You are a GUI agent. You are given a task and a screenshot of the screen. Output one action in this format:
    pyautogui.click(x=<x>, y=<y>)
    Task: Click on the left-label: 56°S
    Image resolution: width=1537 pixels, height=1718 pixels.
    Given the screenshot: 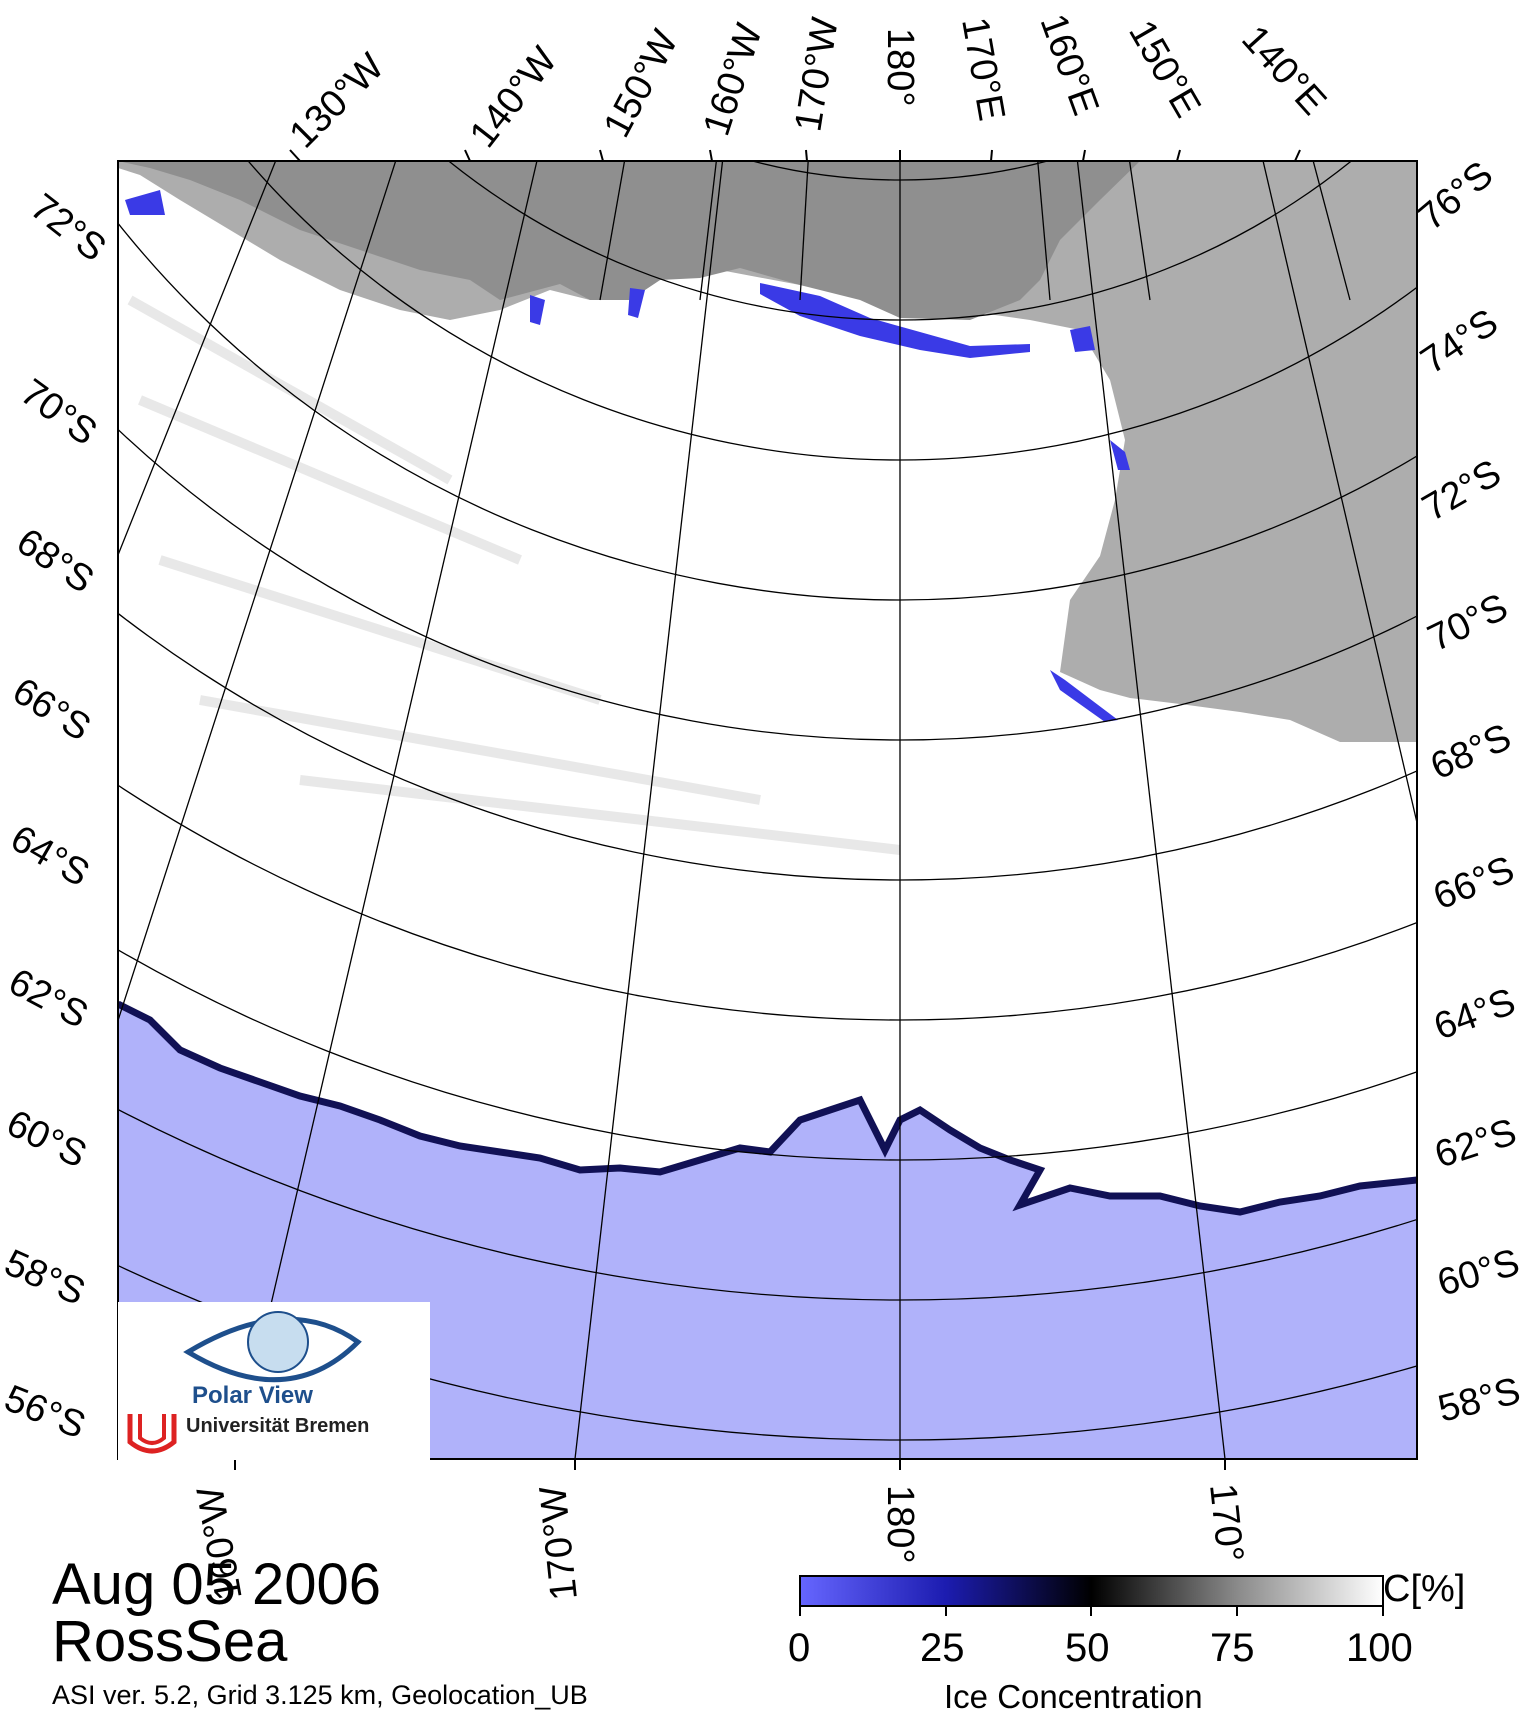 What is the action you would take?
    pyautogui.click(x=45, y=1412)
    